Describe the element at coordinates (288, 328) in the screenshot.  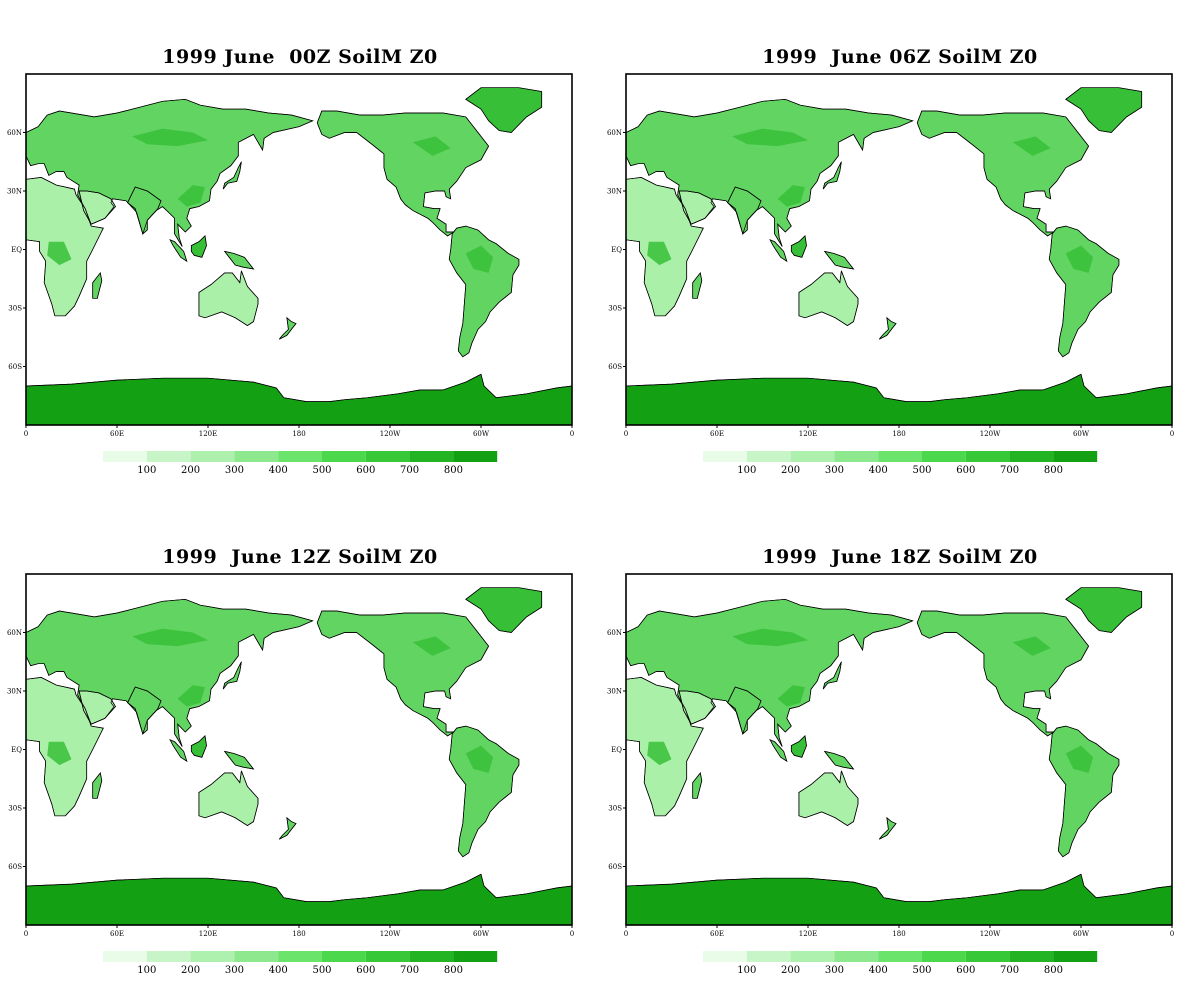
I see `new-zealand-islands-coastline` at that location.